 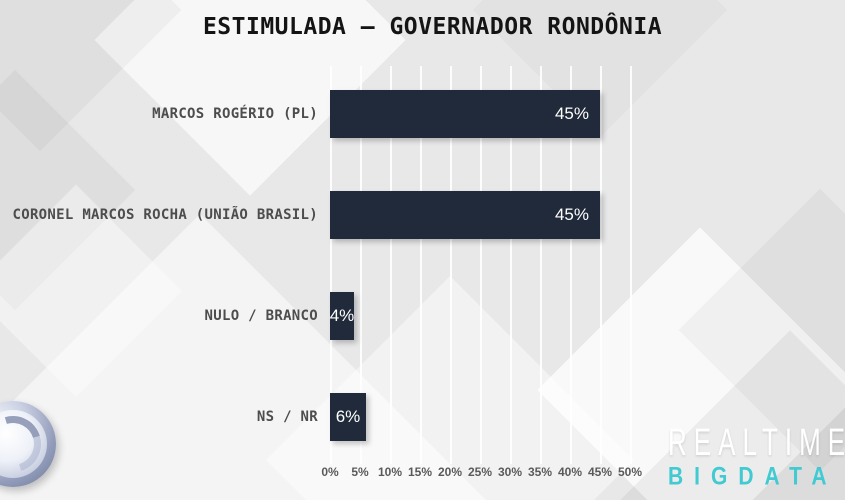 I want to click on bar-value-label: 4%, so click(x=342, y=315).